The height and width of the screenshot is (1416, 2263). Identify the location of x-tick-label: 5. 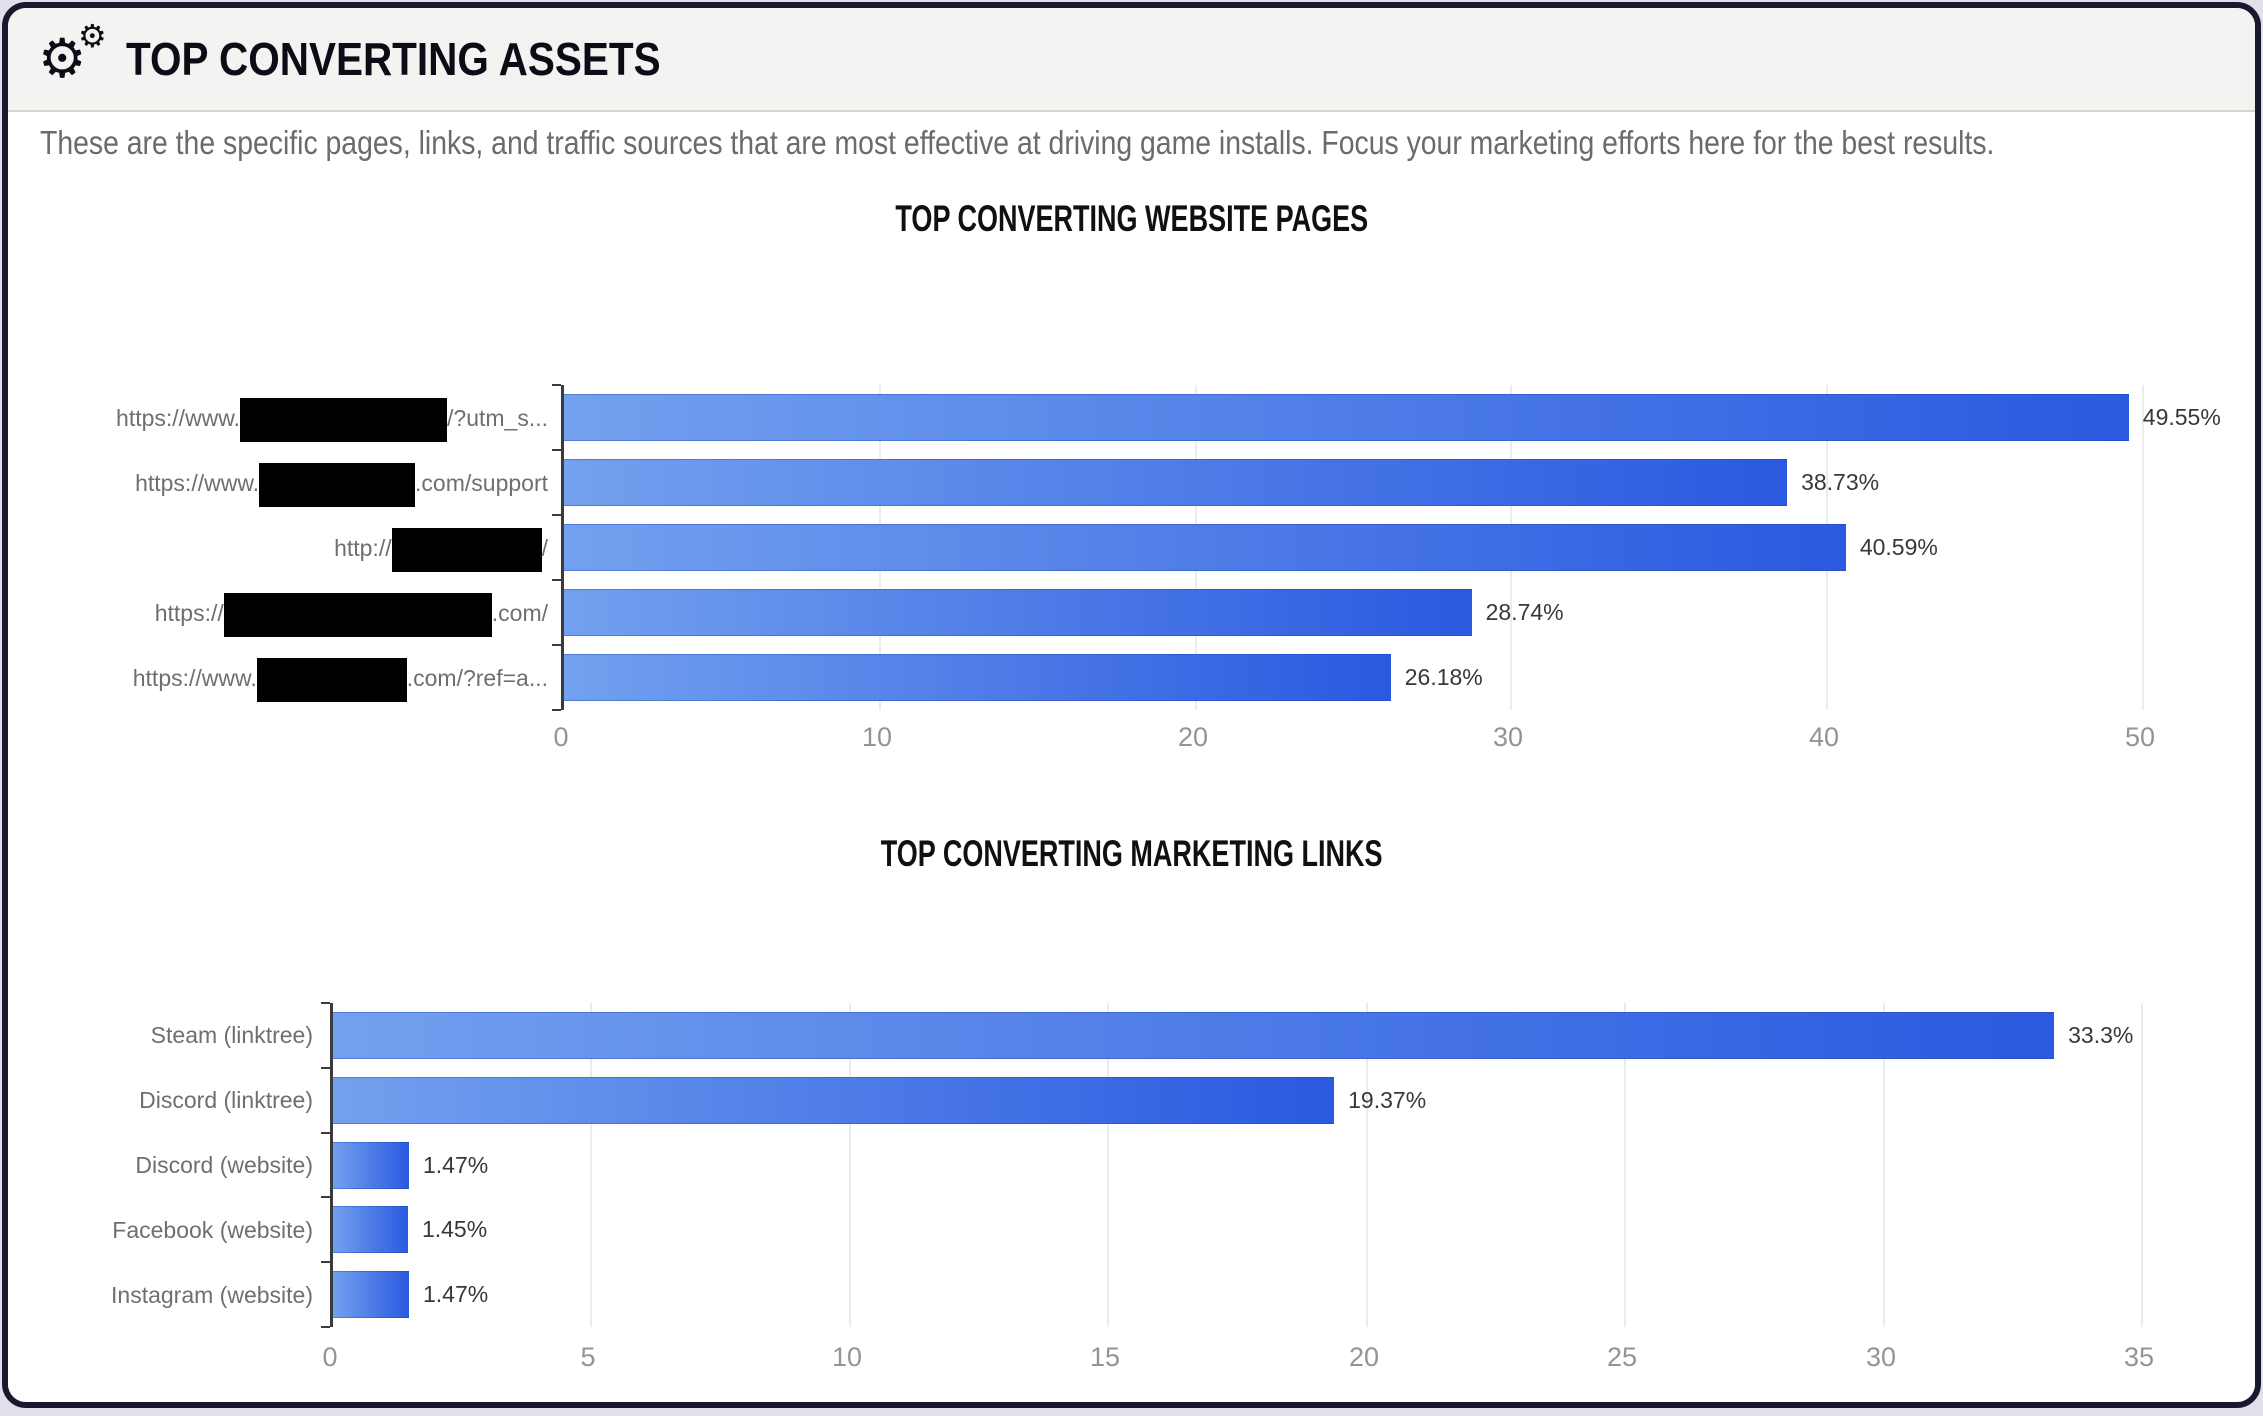
(588, 1357).